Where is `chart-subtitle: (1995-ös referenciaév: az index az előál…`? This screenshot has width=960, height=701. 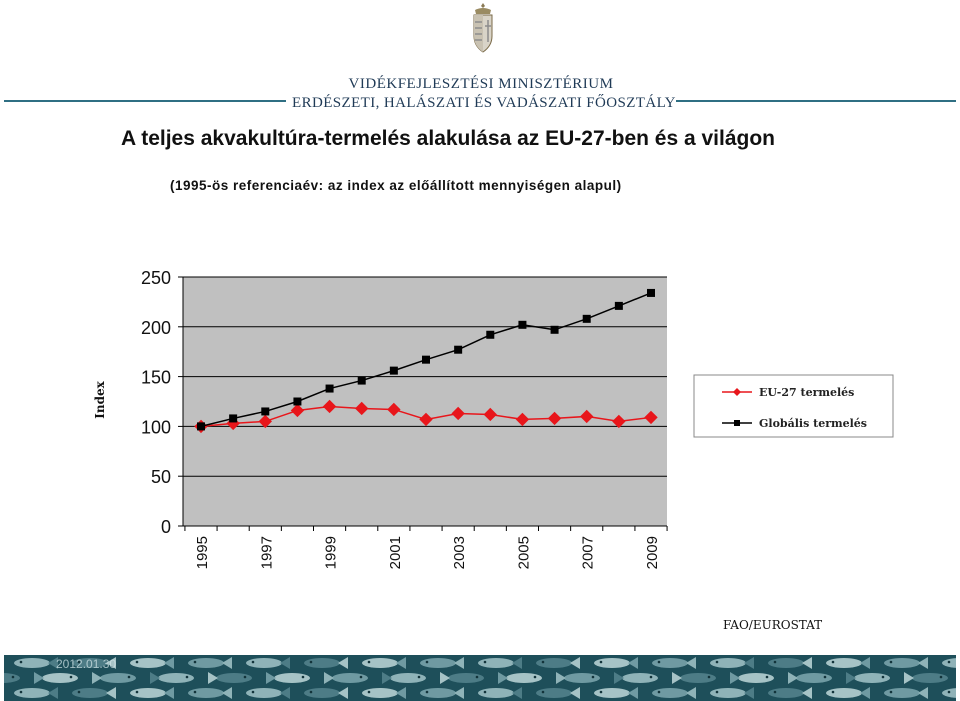
chart-subtitle: (1995-ös referenciaév: az index az előál… is located at coordinates (396, 185).